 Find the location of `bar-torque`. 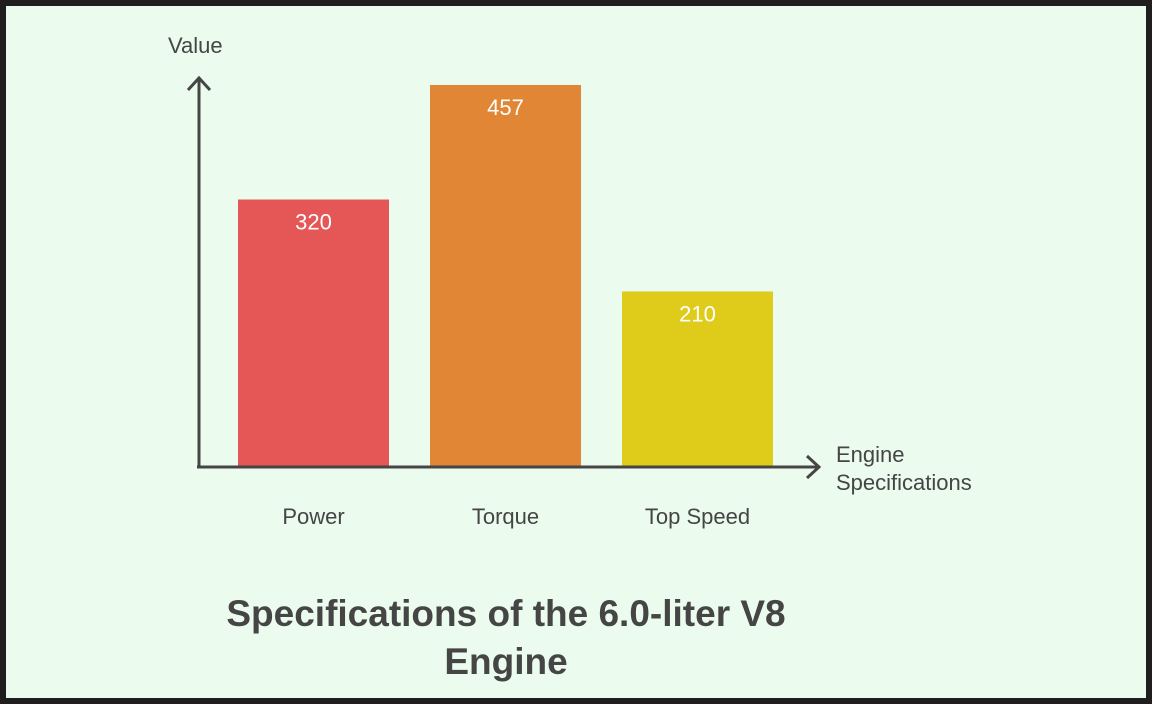

bar-torque is located at coordinates (505, 276).